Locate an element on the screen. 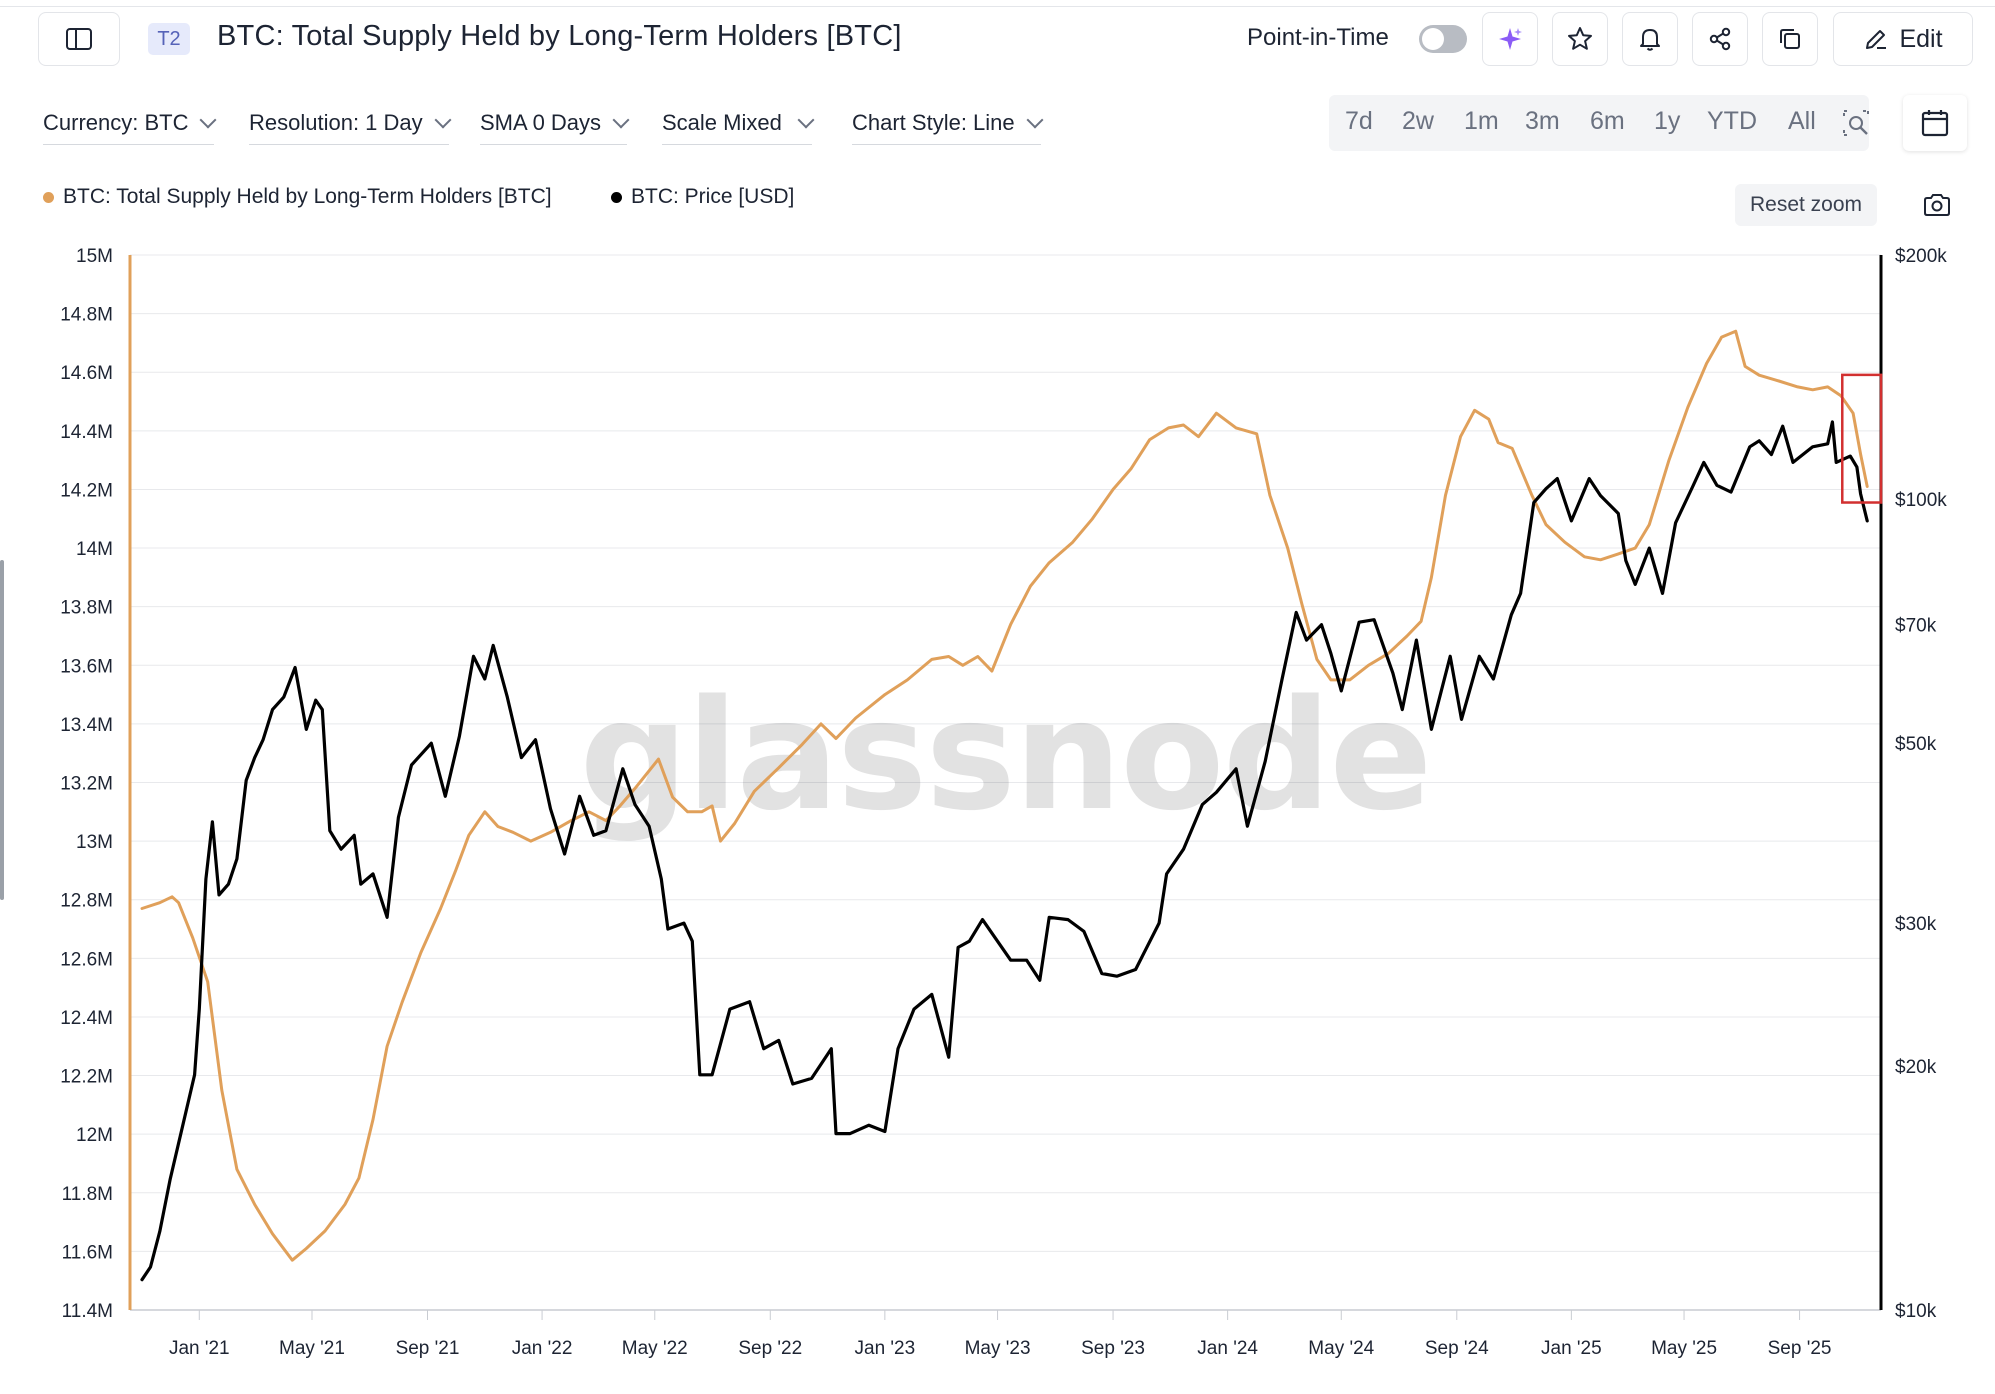  range-7d: 7d is located at coordinates (1359, 121).